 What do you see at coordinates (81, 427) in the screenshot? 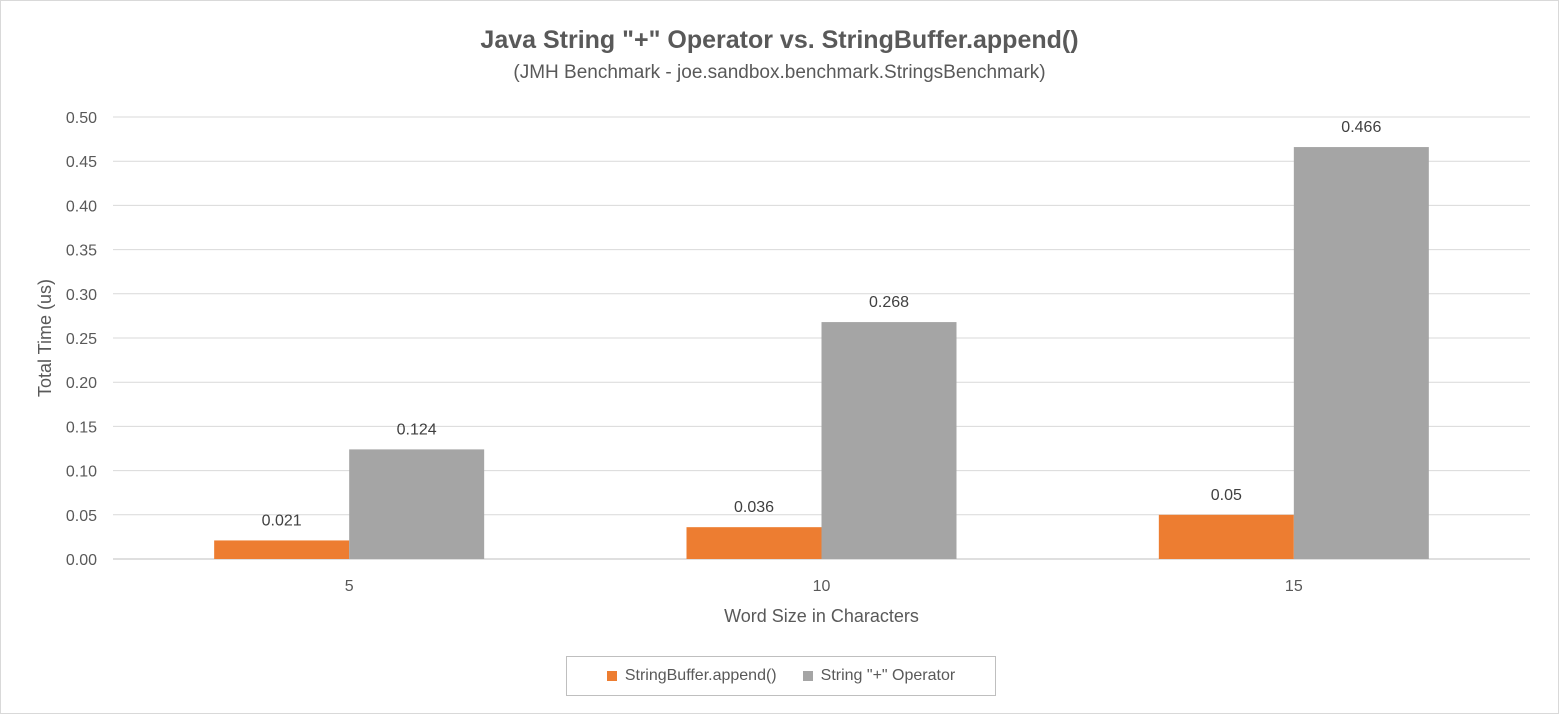
I see `y-tick-label: 0.15` at bounding box center [81, 427].